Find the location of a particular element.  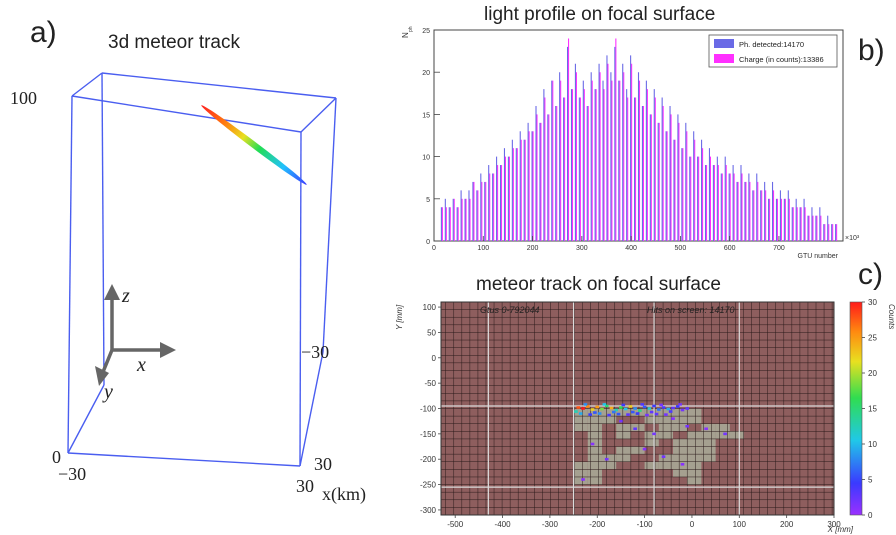

x-axis-exponent: ×10³ is located at coordinates (852, 238).